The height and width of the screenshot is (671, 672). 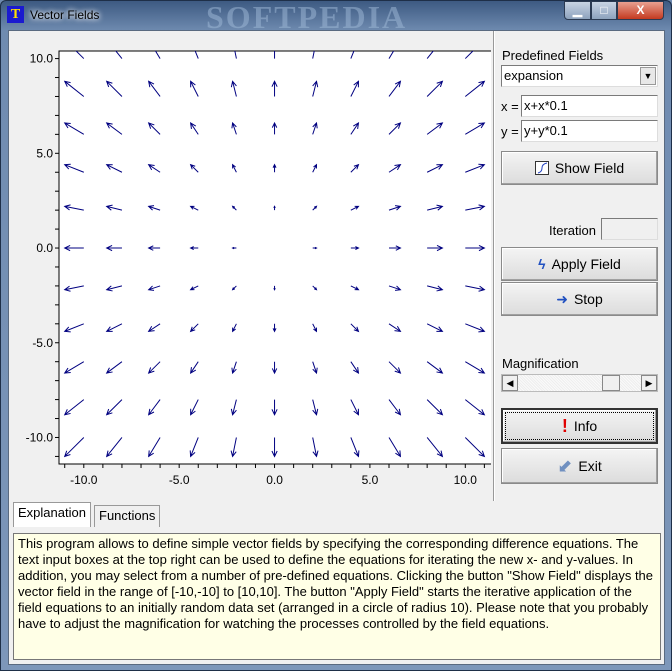 What do you see at coordinates (510, 383) in the screenshot?
I see `arrow-left-icon: ◀` at bounding box center [510, 383].